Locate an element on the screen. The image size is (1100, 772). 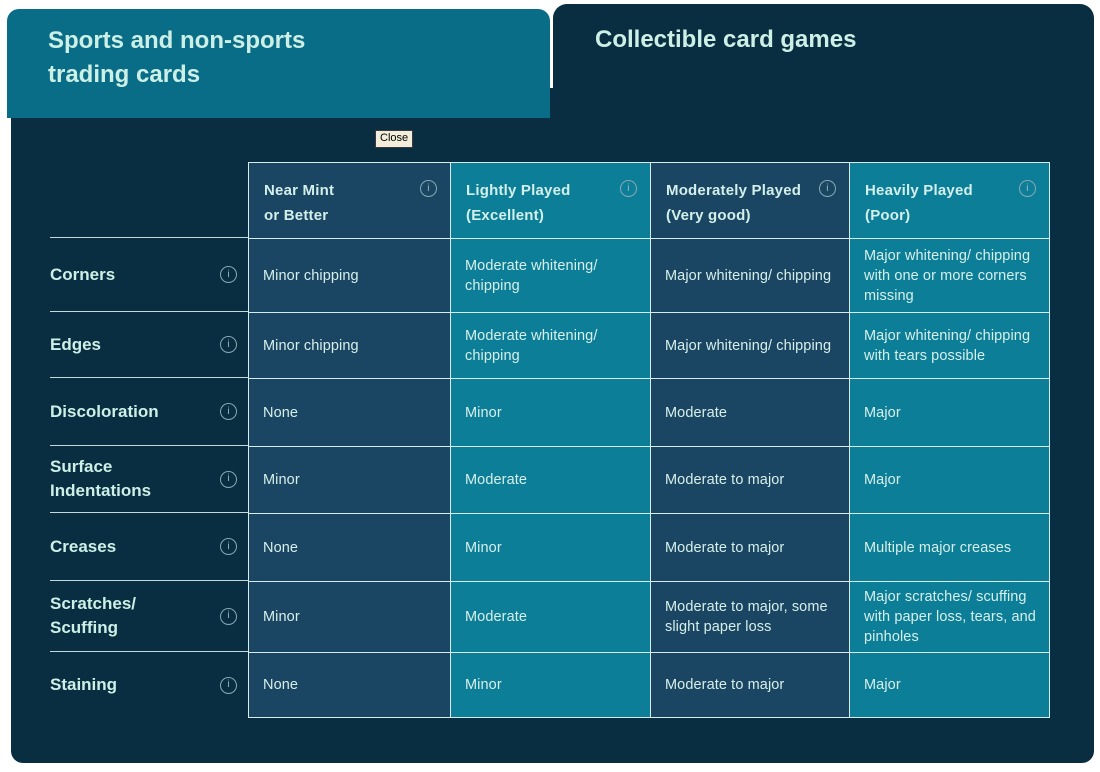
close-tooltip: Close is located at coordinates (394, 139).